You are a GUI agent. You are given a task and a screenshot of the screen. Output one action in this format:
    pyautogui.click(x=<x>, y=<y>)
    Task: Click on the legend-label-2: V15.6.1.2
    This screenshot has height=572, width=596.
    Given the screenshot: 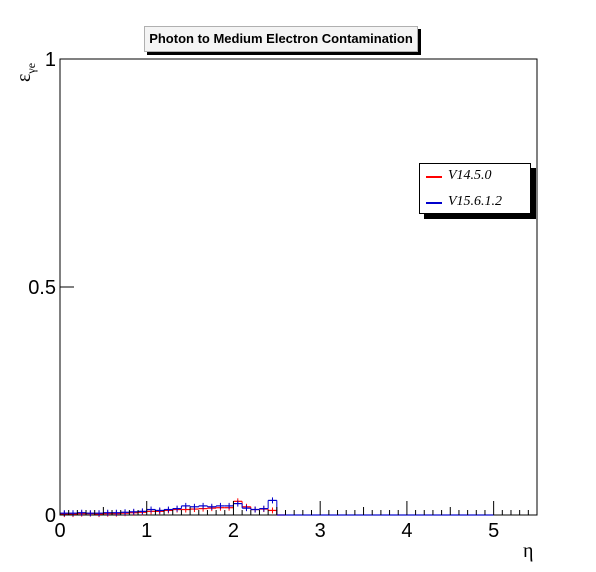 What is the action you would take?
    pyautogui.click(x=475, y=201)
    